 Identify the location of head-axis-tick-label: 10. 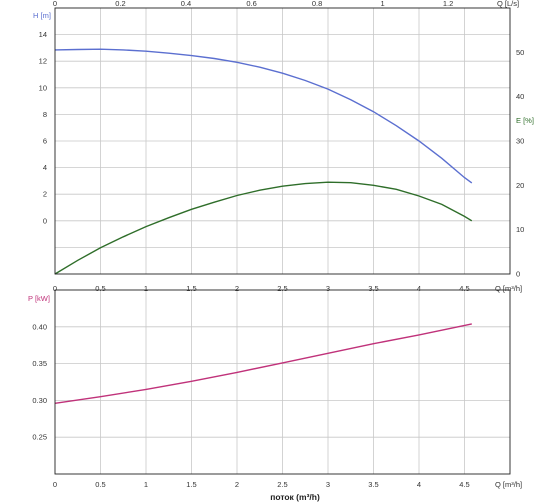
(43, 87).